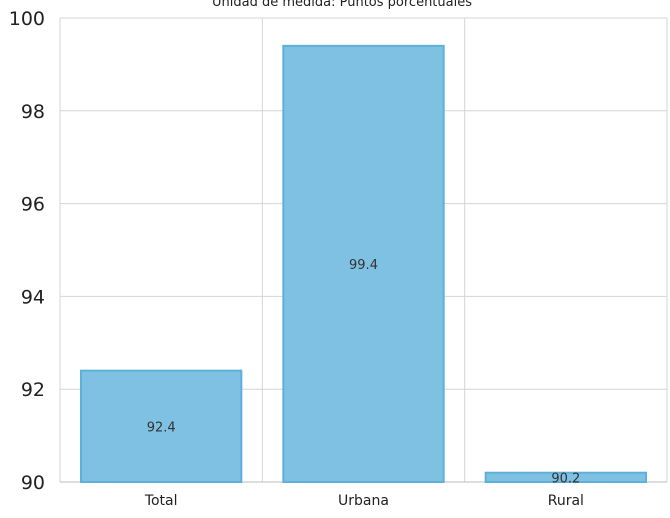 The height and width of the screenshot is (518, 670). What do you see at coordinates (33, 205) in the screenshot?
I see `y-tick-label: 96` at bounding box center [33, 205].